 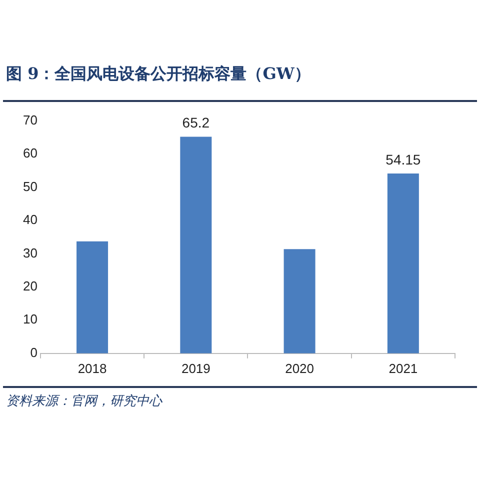 I want to click on y-tick-label: 30, so click(x=30, y=252).